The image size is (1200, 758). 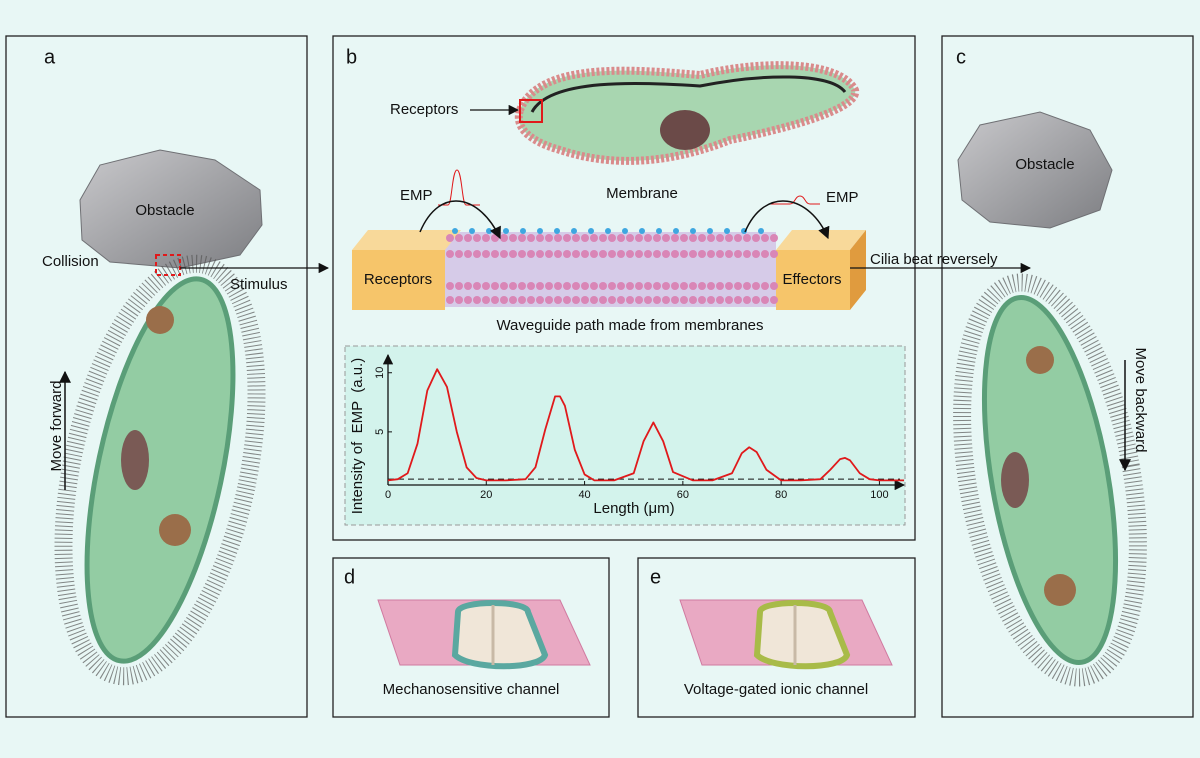 I want to click on panel-label: a, so click(x=50, y=57).